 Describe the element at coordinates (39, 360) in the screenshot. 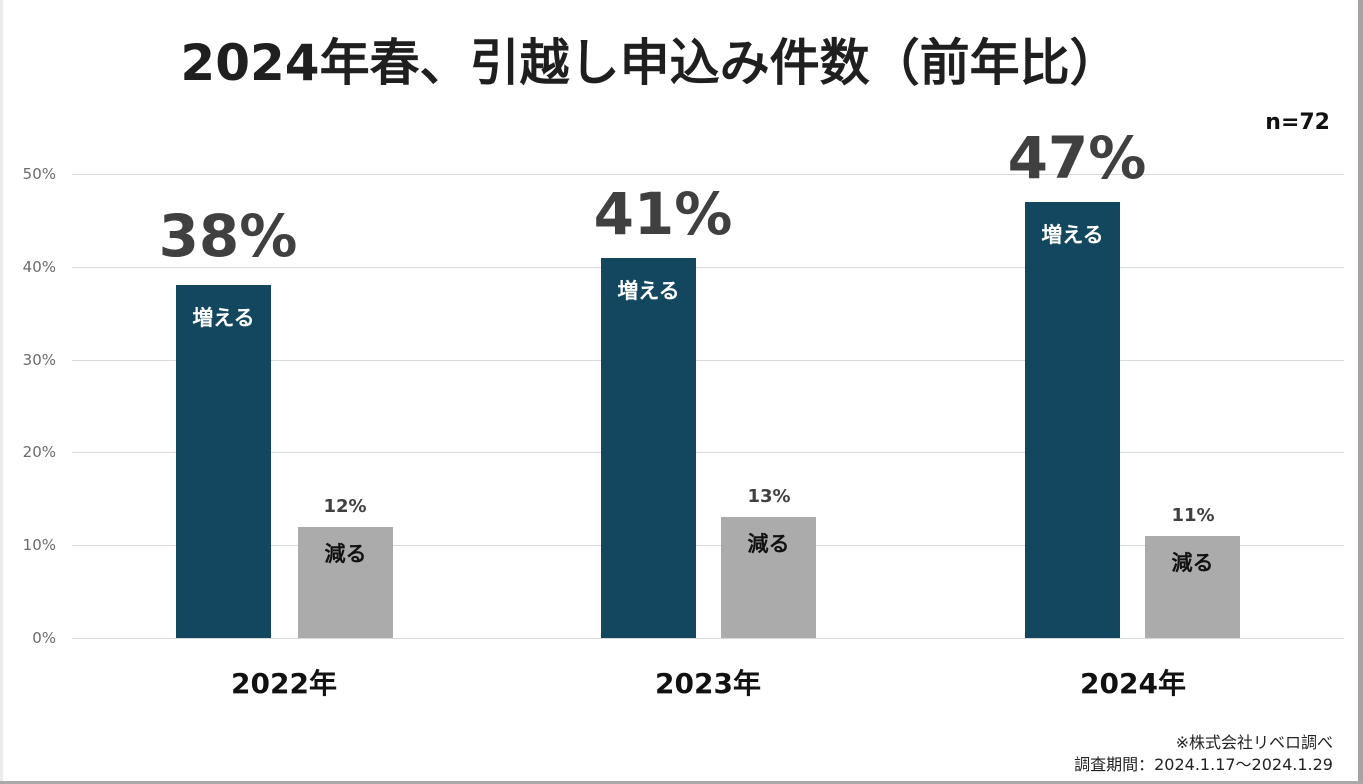

I see `y-tick-label: 30%` at that location.